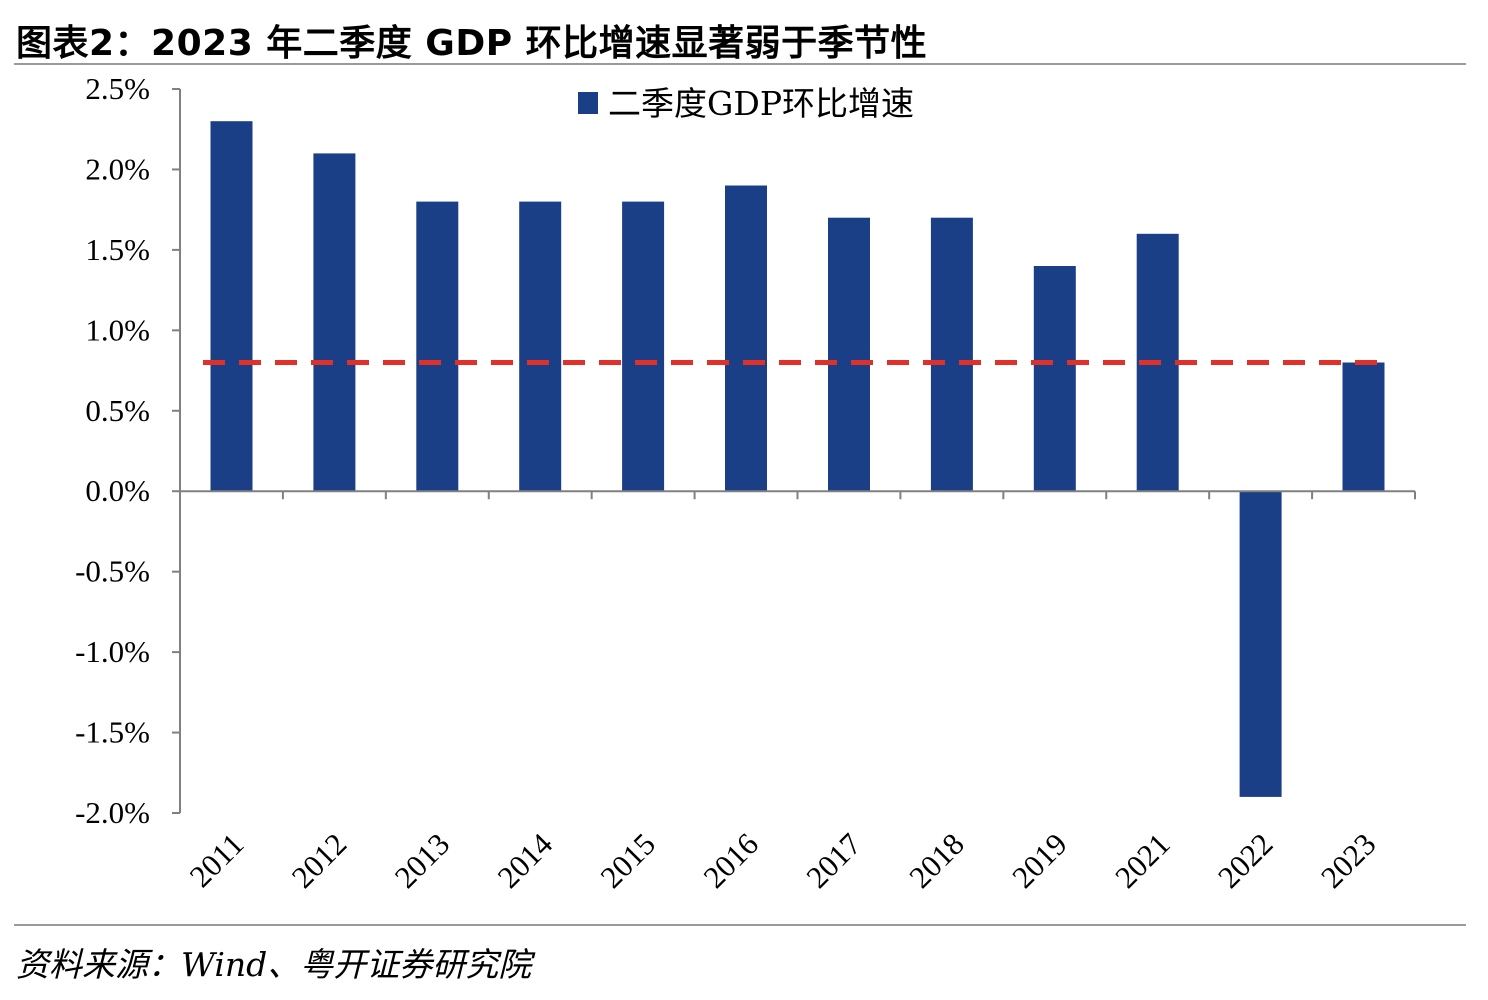 This screenshot has width=1488, height=1000. What do you see at coordinates (540, 346) in the screenshot?
I see `bar-2014` at bounding box center [540, 346].